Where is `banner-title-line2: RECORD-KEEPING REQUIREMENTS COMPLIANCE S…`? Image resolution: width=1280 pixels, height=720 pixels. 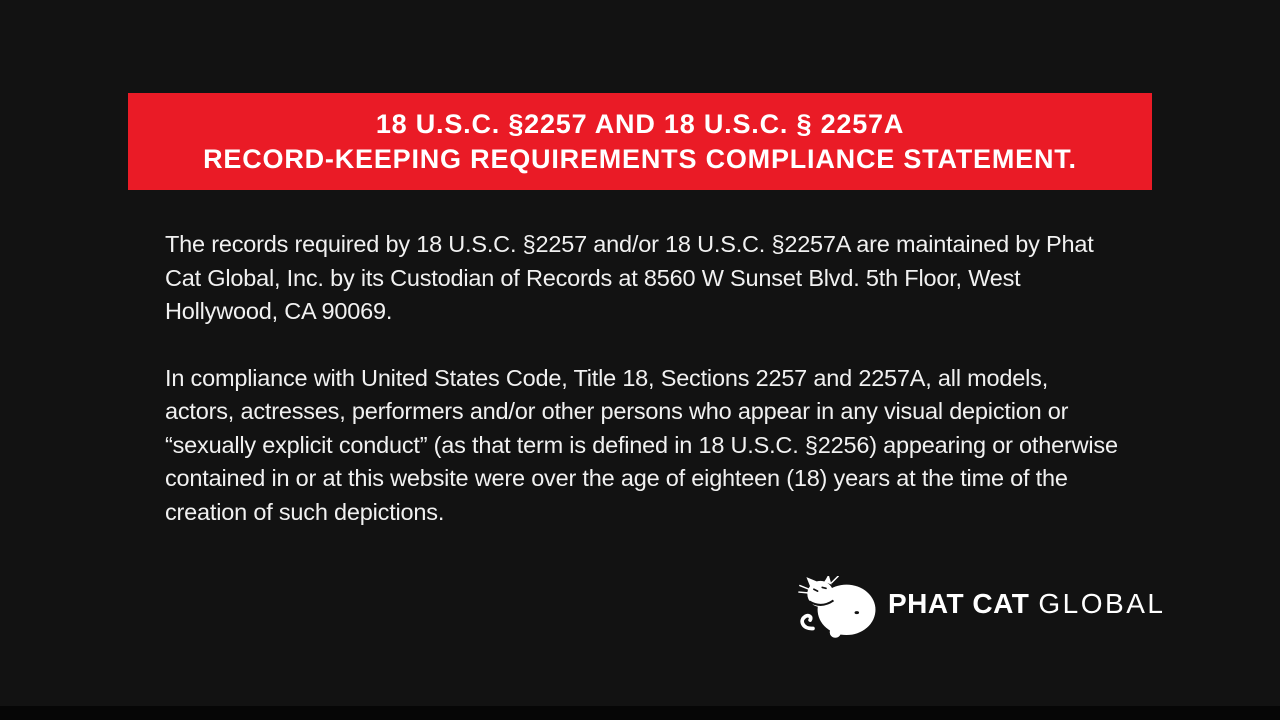 banner-title-line2: RECORD-KEEPING REQUIREMENTS COMPLIANCE S… is located at coordinates (640, 158).